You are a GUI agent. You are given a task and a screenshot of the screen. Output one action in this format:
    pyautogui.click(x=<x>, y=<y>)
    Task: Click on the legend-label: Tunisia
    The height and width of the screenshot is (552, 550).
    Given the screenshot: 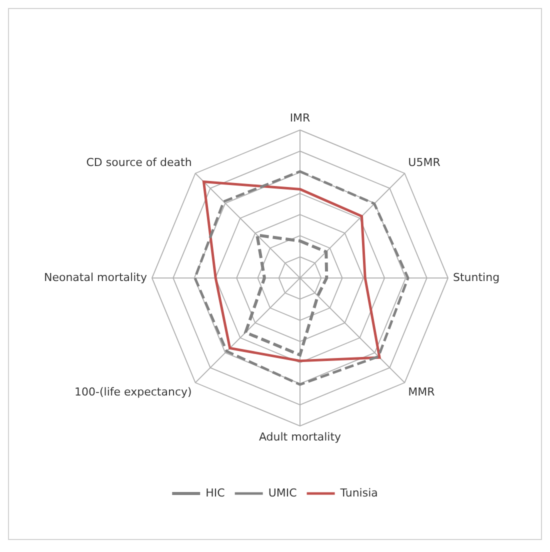 What is the action you would take?
    pyautogui.click(x=358, y=493)
    